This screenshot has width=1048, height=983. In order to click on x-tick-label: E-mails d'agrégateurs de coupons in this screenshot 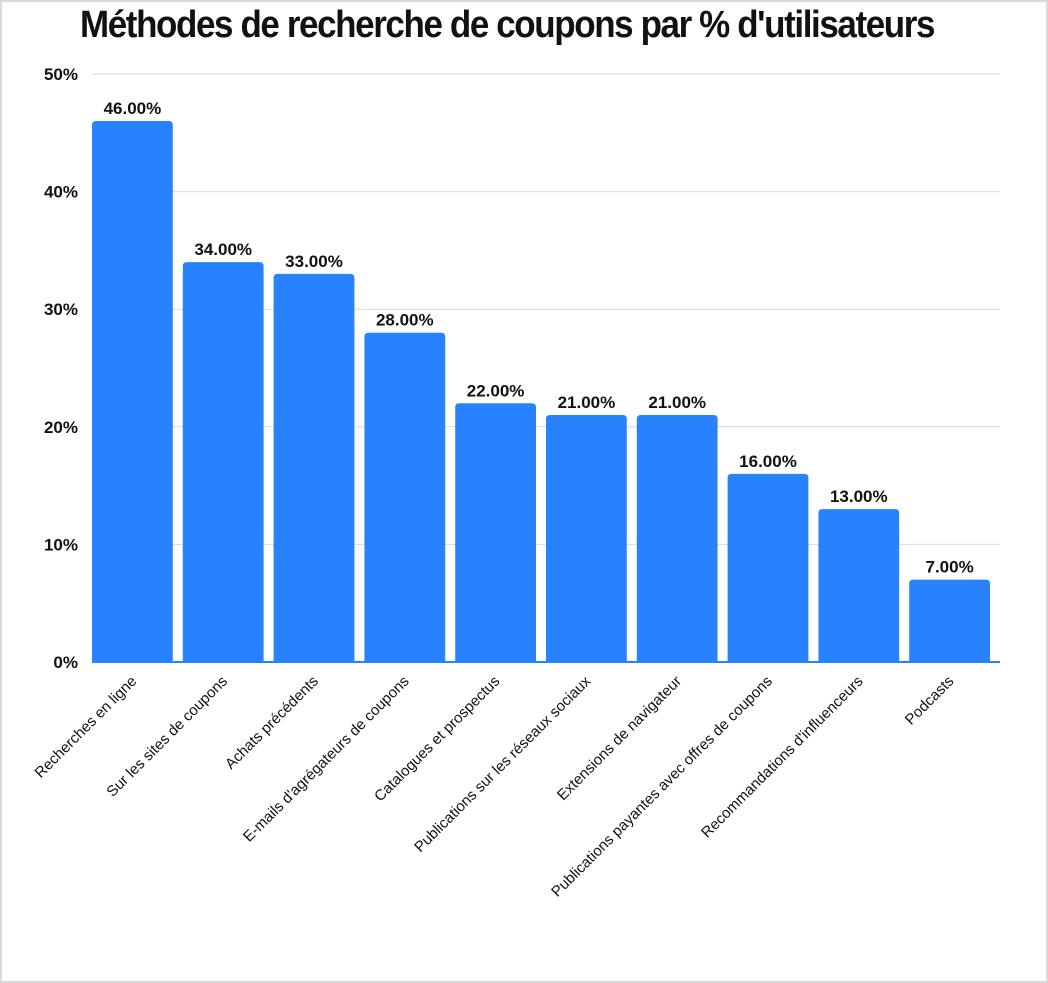, I will do `click(326, 759)`.